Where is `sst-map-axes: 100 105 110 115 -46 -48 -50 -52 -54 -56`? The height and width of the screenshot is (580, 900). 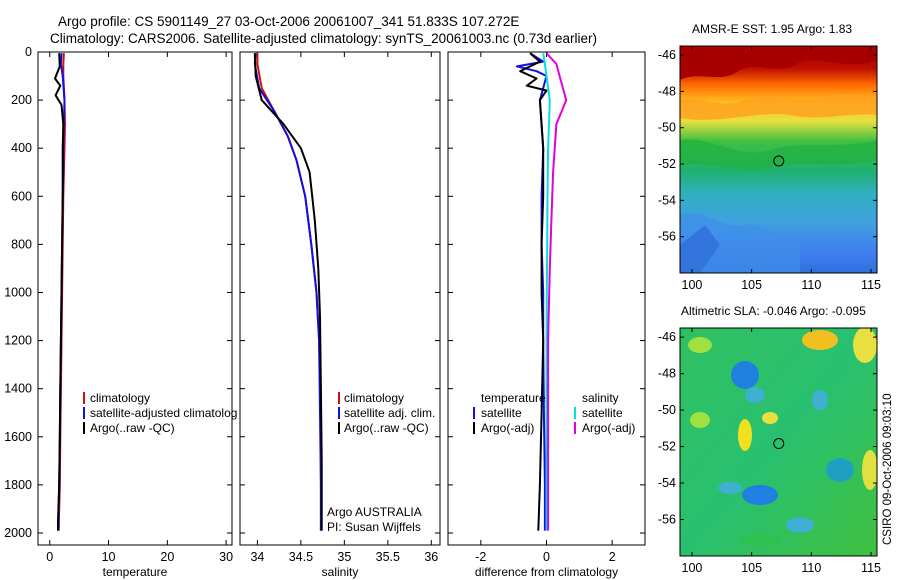
sst-map-axes: 100 105 110 115 -46 -48 -50 -52 -54 -56 is located at coordinates (769, 169).